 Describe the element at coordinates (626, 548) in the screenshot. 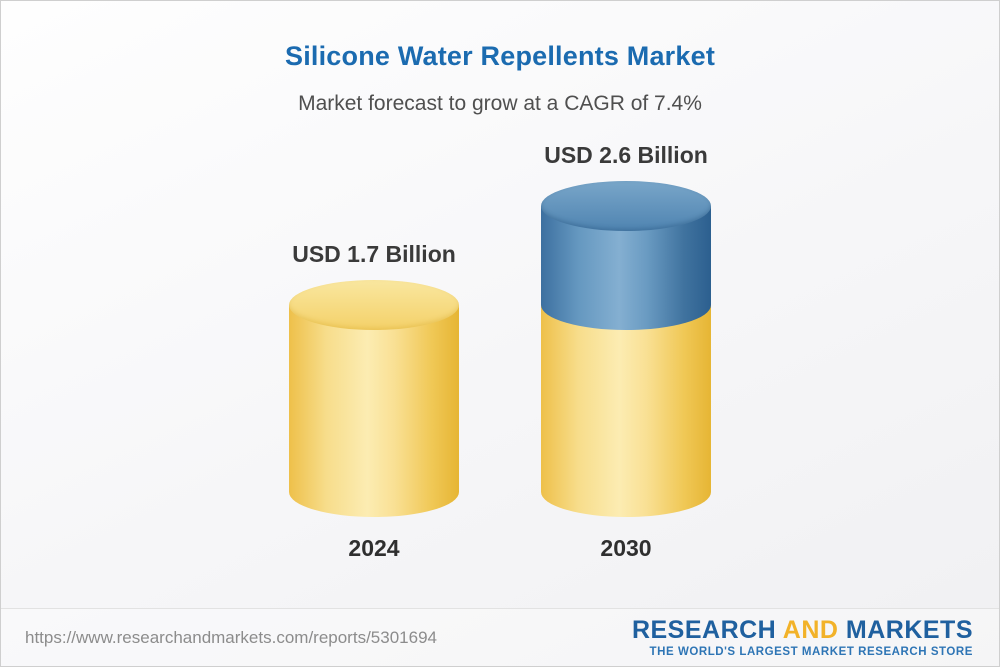

I see `year-label-2030: 2030` at that location.